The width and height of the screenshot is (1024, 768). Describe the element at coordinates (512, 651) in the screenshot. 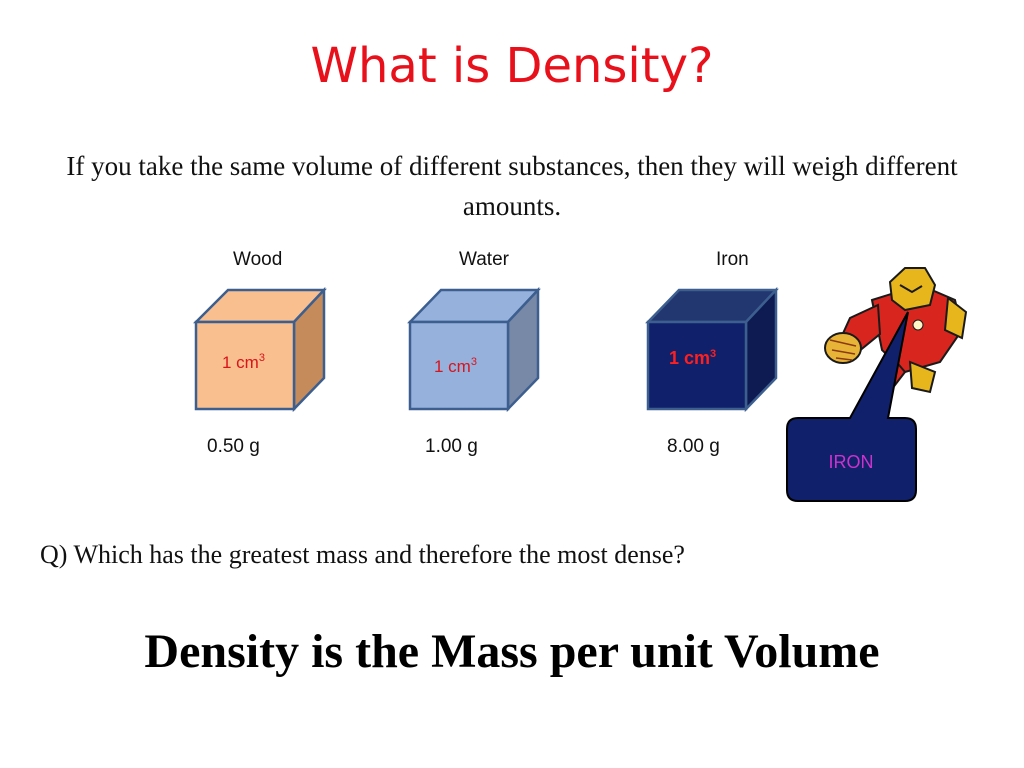

I see `definition-heading: Density is the Mass per unit Volume` at that location.